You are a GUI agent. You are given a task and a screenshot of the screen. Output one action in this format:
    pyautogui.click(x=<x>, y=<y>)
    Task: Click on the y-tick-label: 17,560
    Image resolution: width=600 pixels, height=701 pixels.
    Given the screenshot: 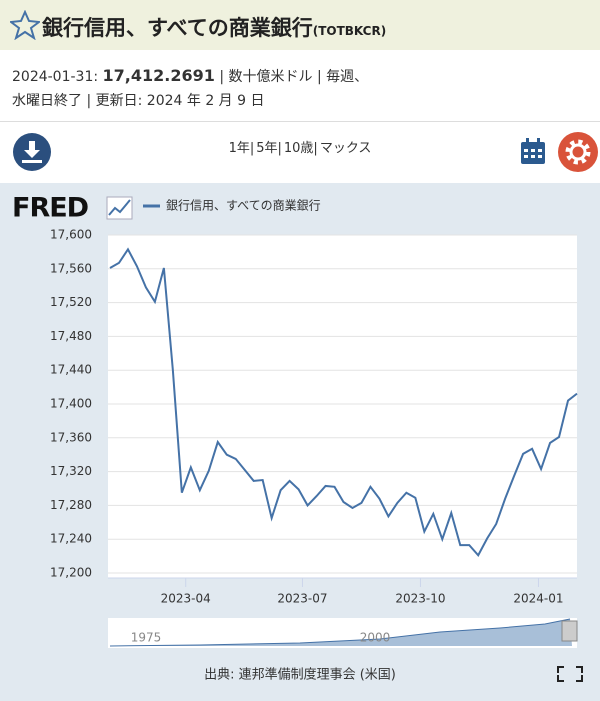 What is the action you would take?
    pyautogui.click(x=71, y=268)
    